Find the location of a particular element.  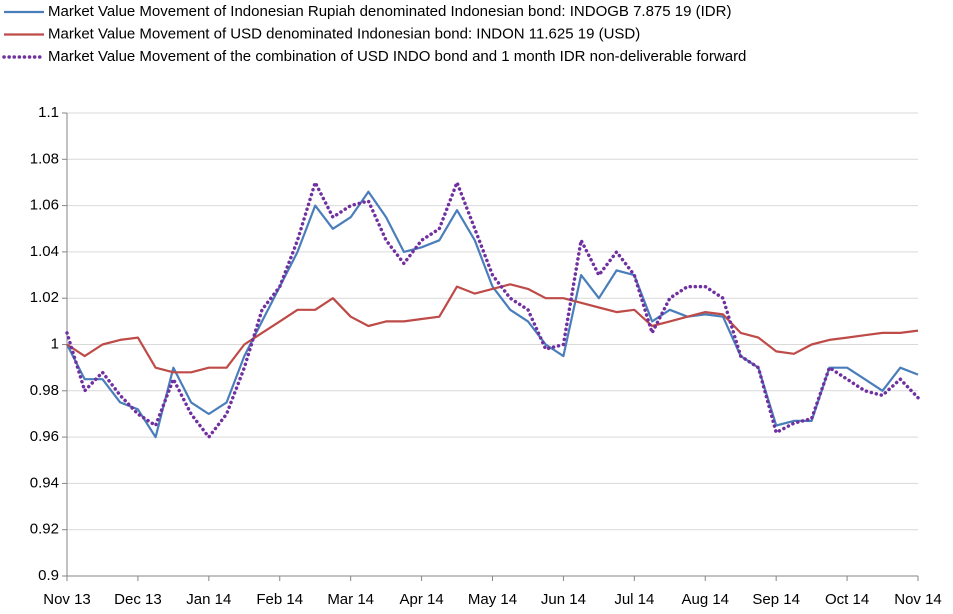

x-tick-label: Jul 14 is located at coordinates (634, 599).